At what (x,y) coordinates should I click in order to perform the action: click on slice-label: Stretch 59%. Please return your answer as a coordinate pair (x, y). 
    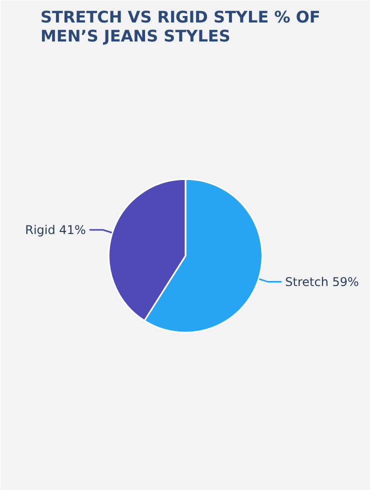
    Looking at the image, I should click on (322, 281).